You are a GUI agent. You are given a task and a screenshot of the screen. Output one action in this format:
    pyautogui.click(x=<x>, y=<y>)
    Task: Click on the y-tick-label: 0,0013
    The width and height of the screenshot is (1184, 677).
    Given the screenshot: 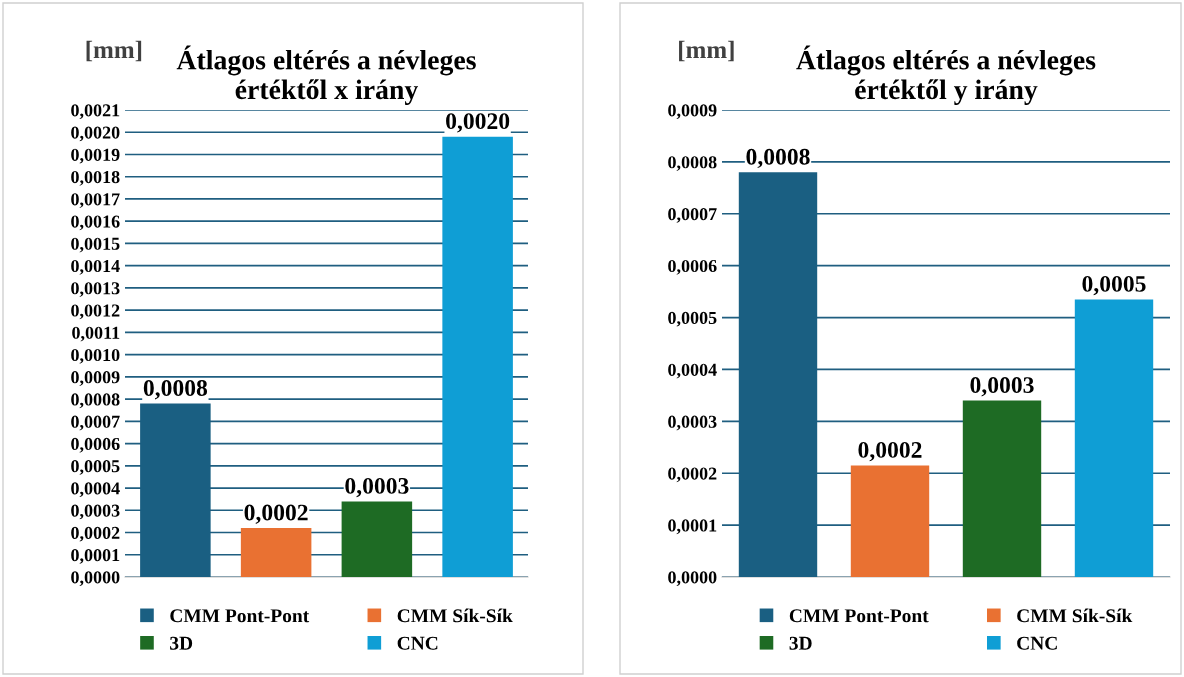 What is the action you would take?
    pyautogui.click(x=95, y=289)
    